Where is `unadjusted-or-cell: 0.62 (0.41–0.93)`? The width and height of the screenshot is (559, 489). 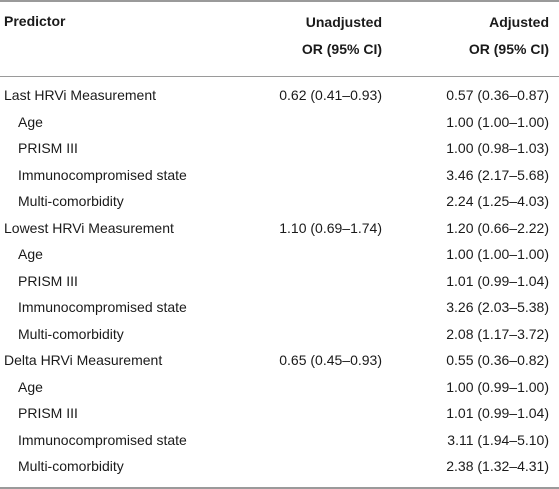
unadjusted-or-cell: 0.62 (0.41–0.93) is located at coordinates (330, 95).